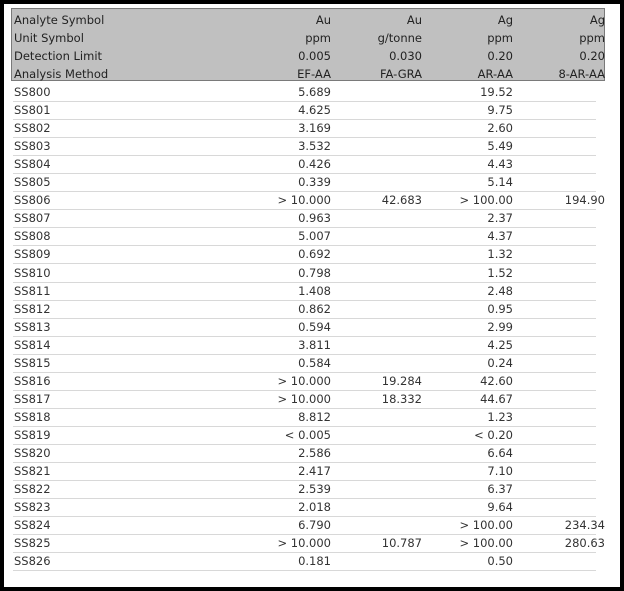  I want to click on sample-id: SS809, so click(32, 254).